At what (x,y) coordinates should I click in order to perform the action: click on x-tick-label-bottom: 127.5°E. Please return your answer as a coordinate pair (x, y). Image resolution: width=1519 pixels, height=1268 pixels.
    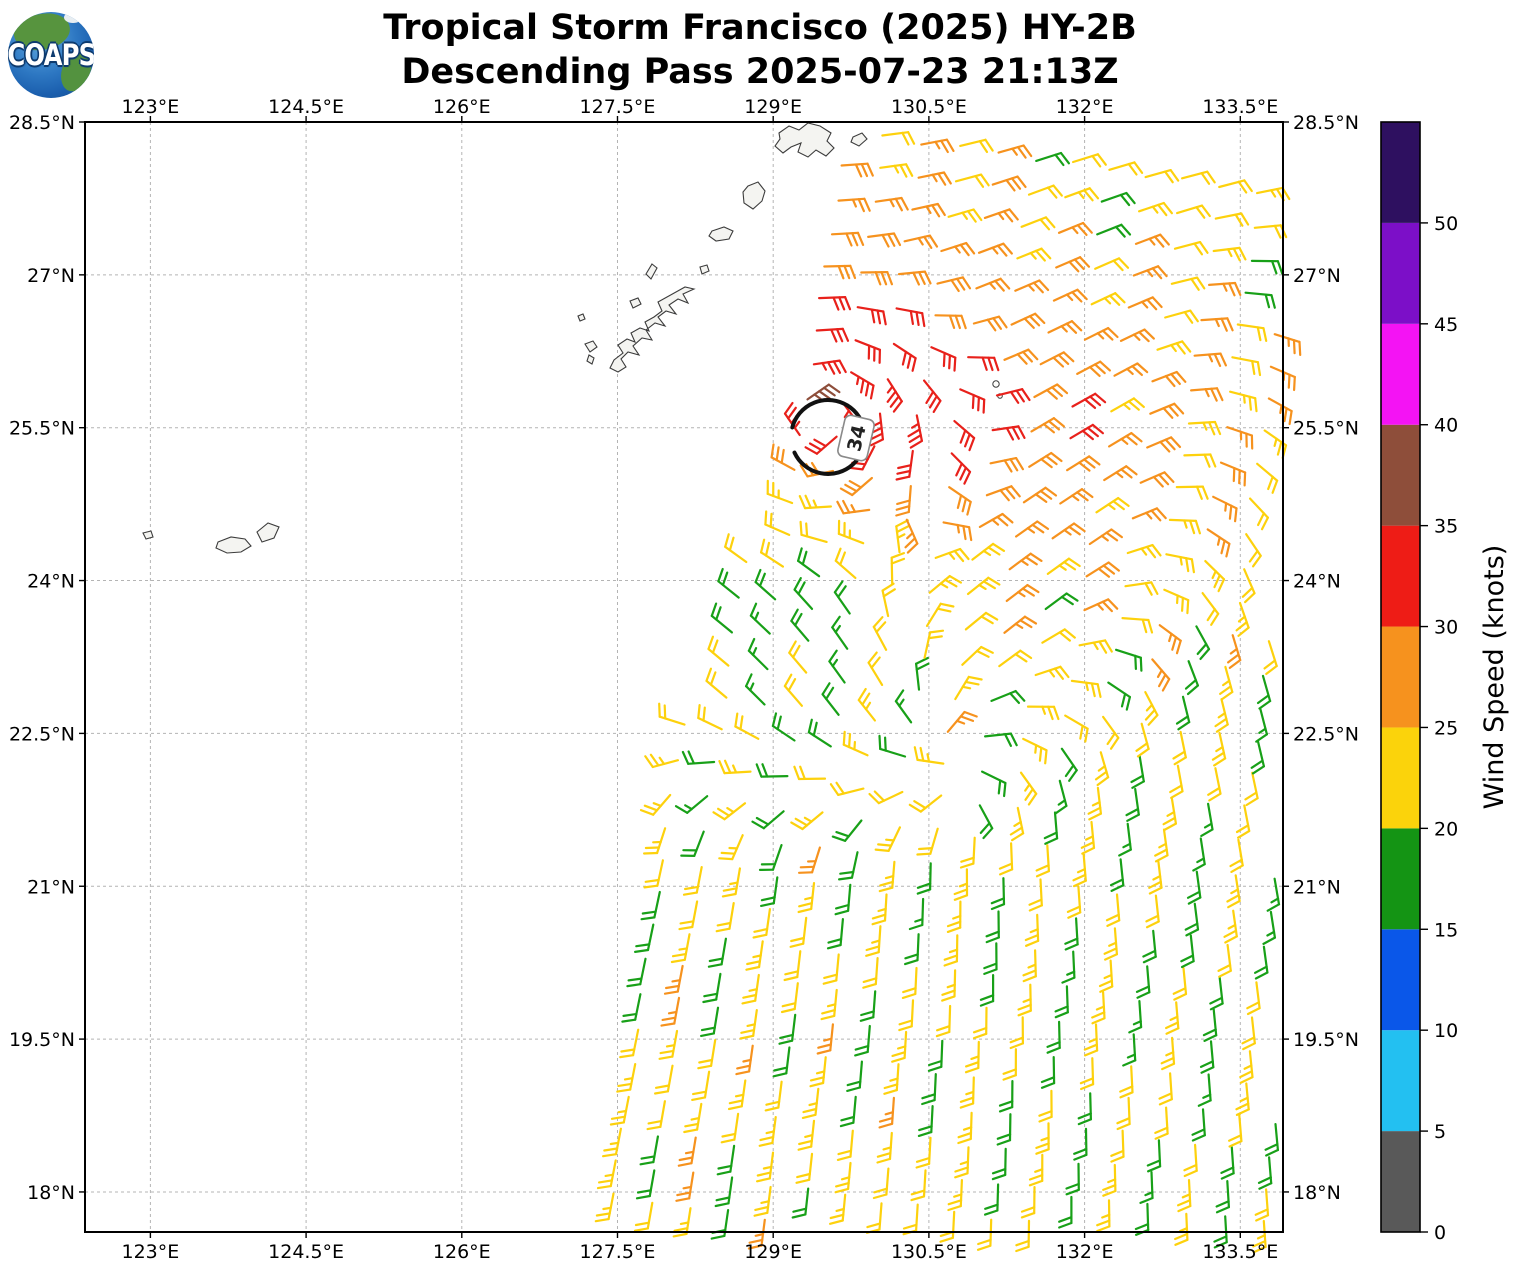
    Looking at the image, I should click on (618, 1252).